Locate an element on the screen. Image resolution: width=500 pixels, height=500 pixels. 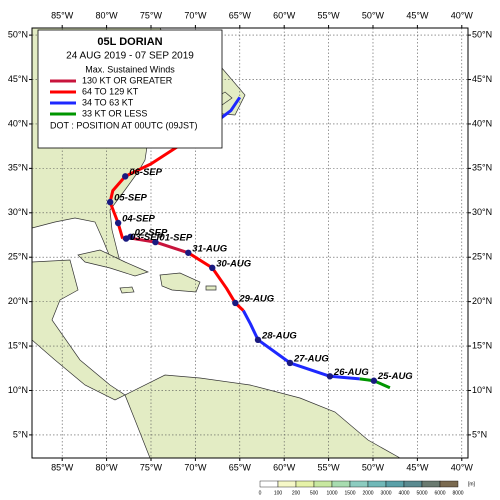
colorbar-label: 100 is located at coordinates (278, 493).